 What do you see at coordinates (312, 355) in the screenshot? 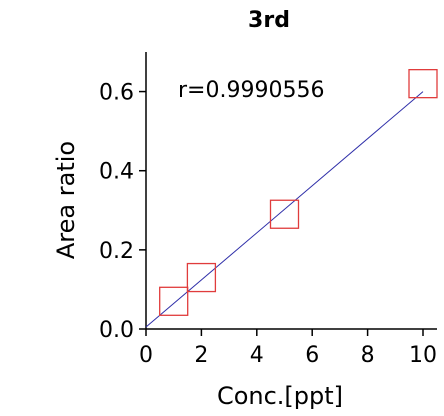
I see `x-tick-label: 6` at bounding box center [312, 355].